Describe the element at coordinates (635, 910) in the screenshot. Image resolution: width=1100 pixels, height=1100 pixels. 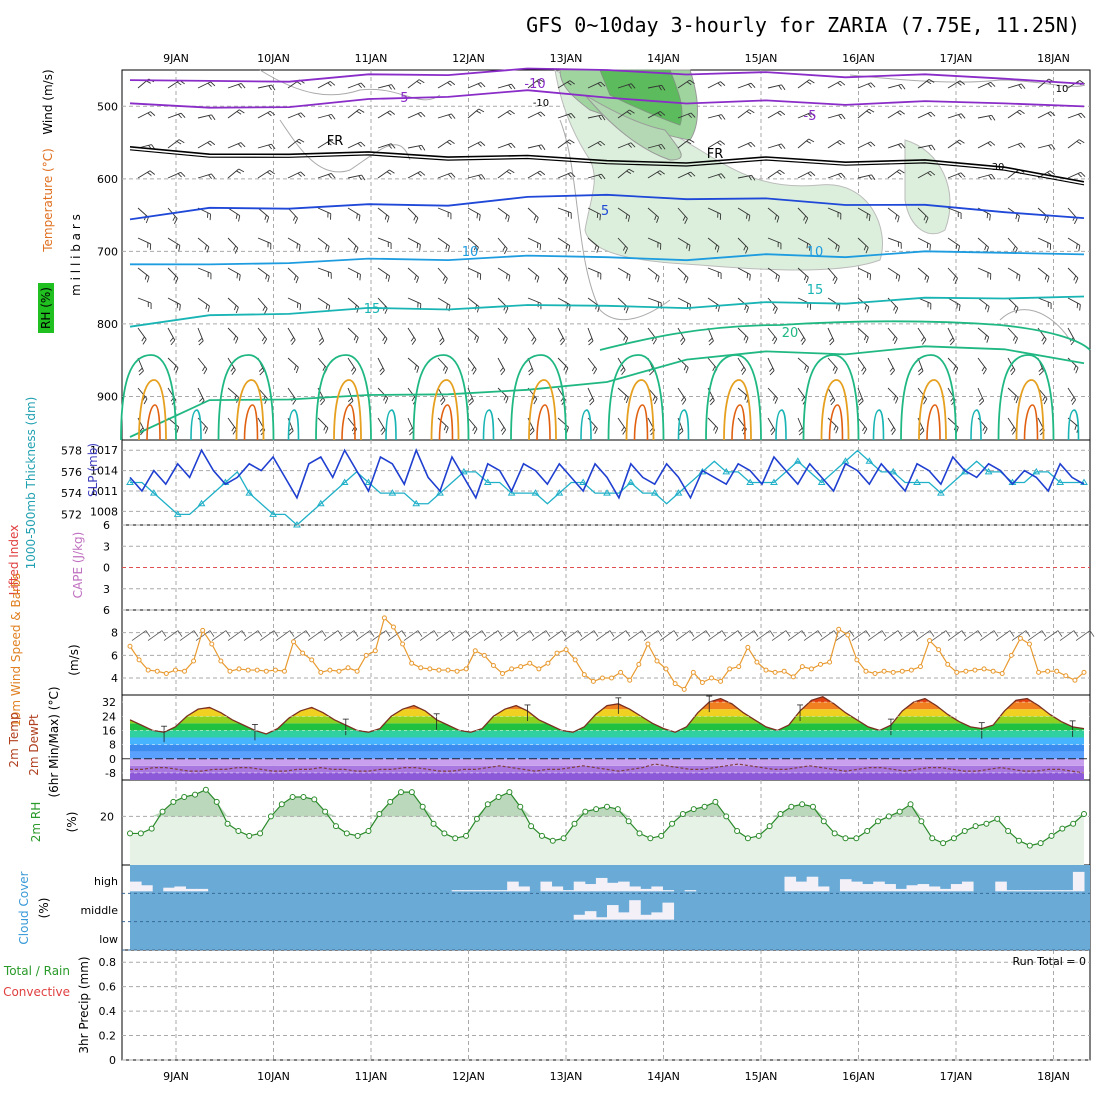
I see `cloud-bar-middle` at that location.